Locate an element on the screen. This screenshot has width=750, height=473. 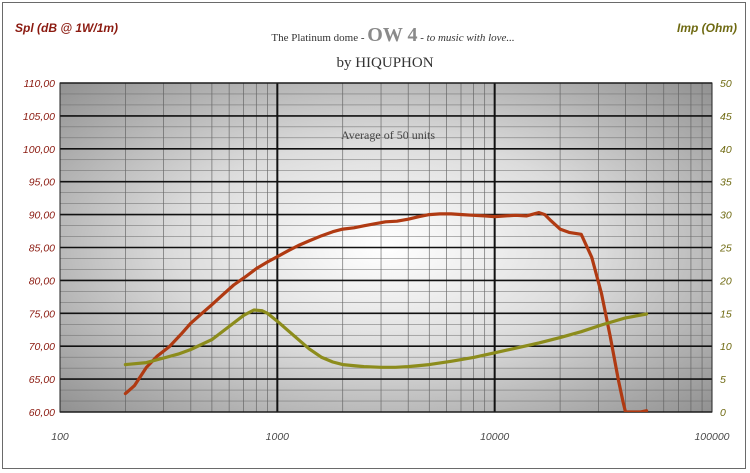
left-tick-label: 90,00 is located at coordinates (42, 216).